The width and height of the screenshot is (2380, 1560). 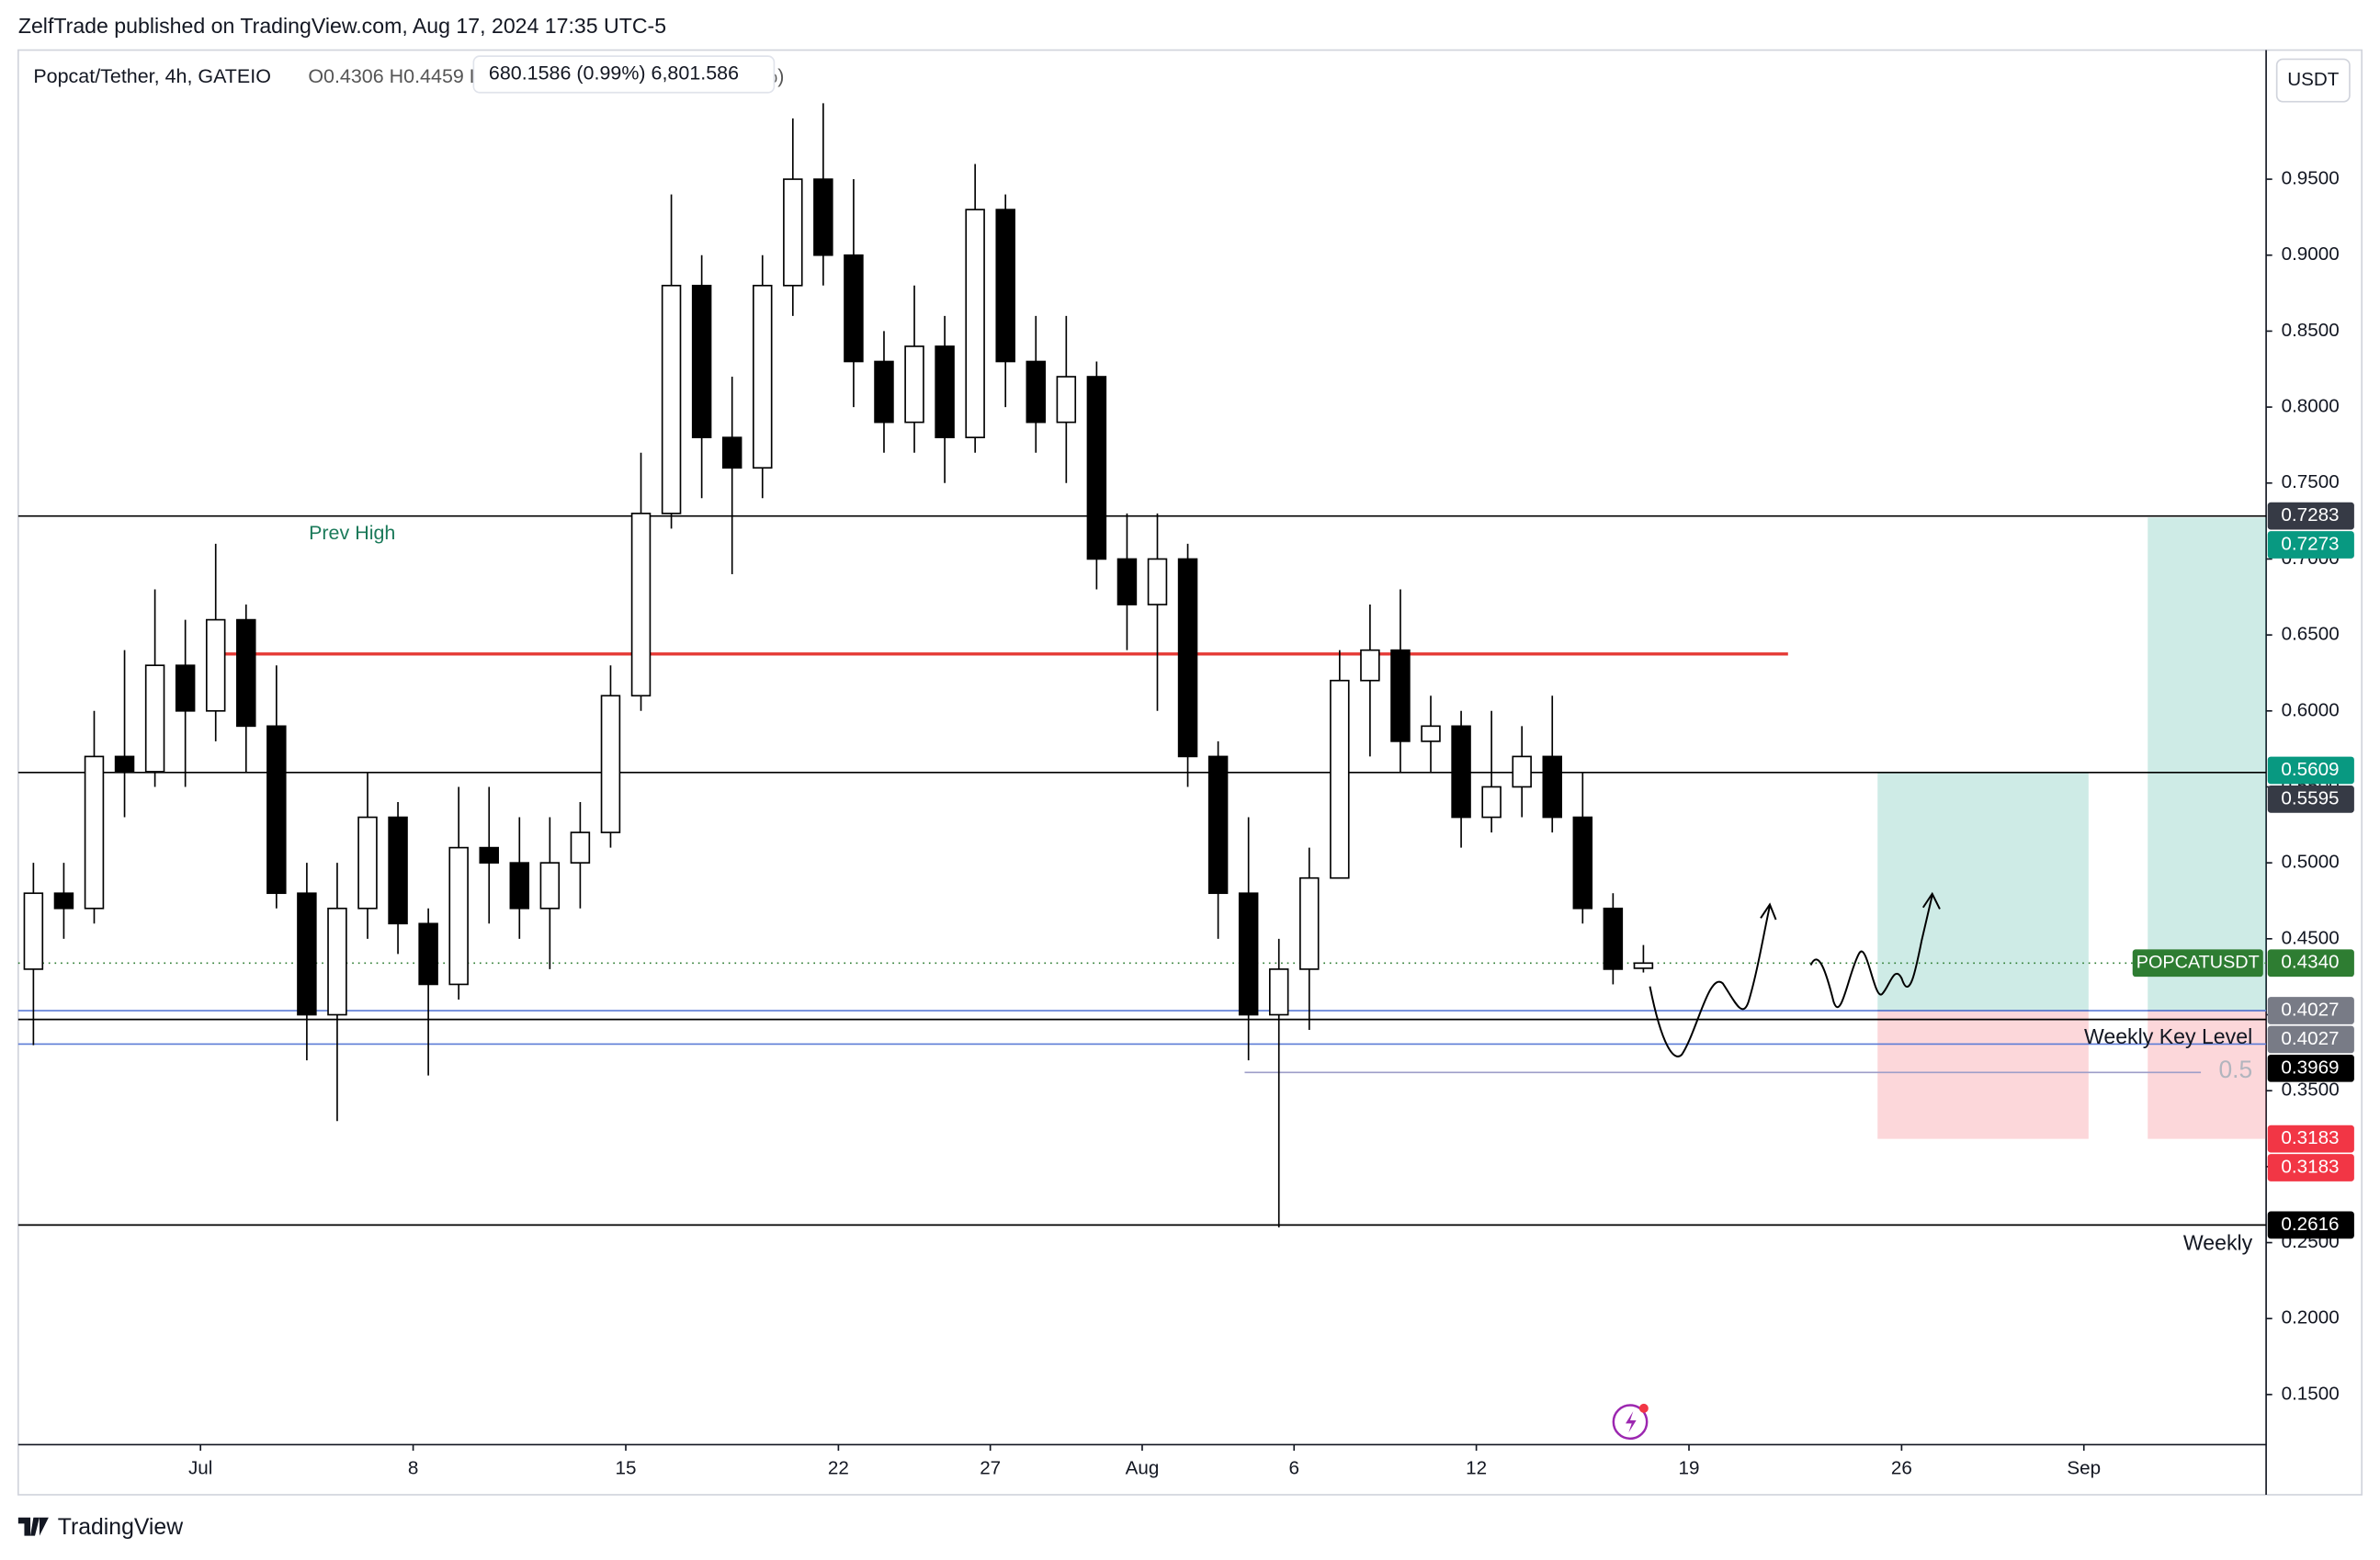 What do you see at coordinates (1294, 1467) in the screenshot?
I see `x-tick-label: 6` at bounding box center [1294, 1467].